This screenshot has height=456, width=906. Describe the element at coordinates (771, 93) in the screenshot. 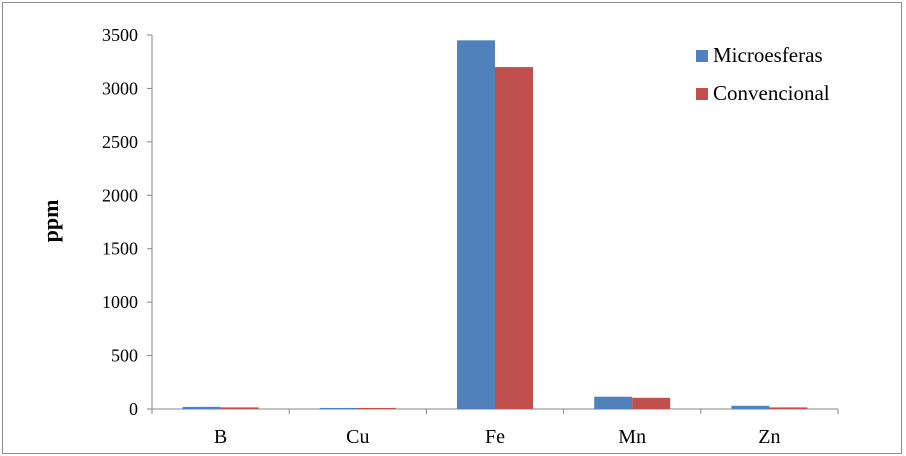

I see `legend-label-convencional: Convencional` at that location.